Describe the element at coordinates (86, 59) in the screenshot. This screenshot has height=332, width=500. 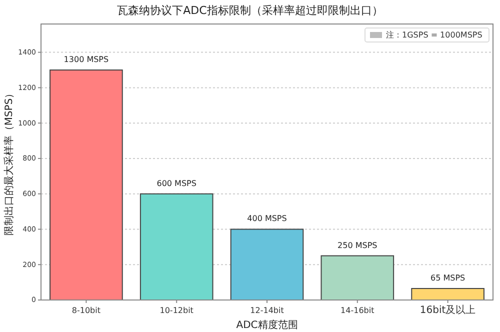
I see `data-label: 1300 MSPS` at that location.